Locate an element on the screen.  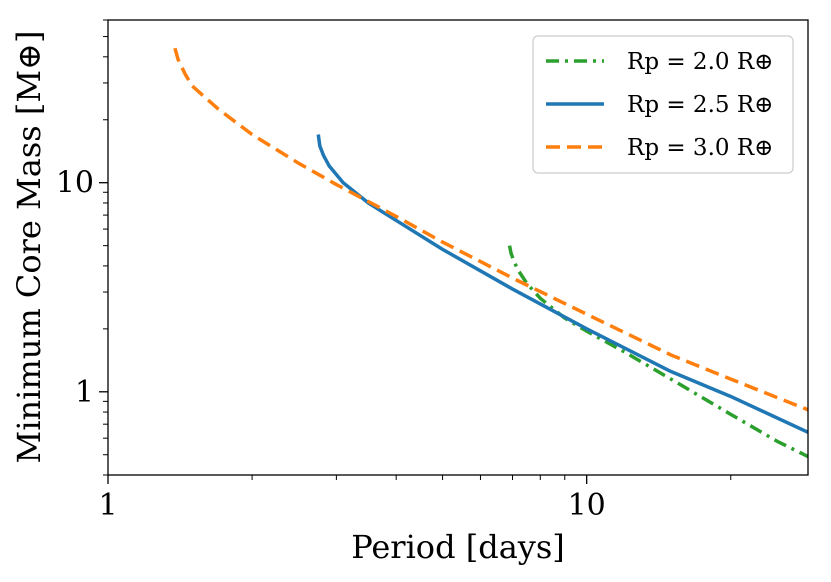
legend-frame is located at coordinates (663, 104).